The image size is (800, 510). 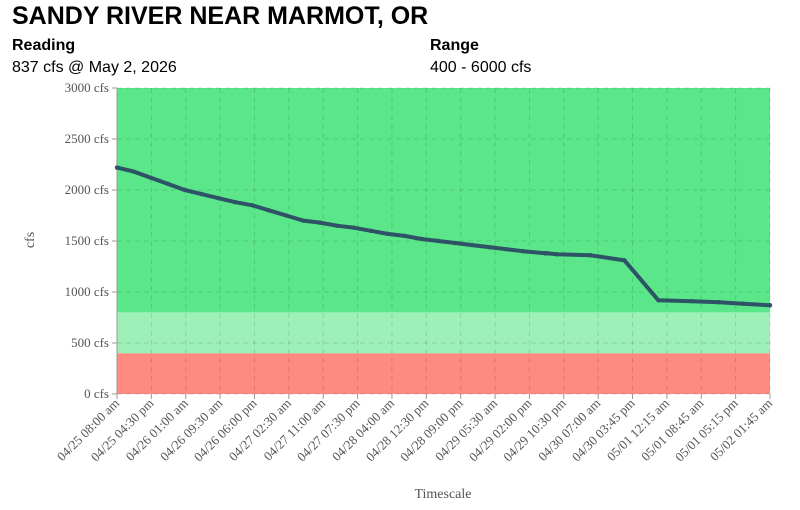 What do you see at coordinates (87, 291) in the screenshot?
I see `y-tick-label-2: 1000 cfs` at bounding box center [87, 291].